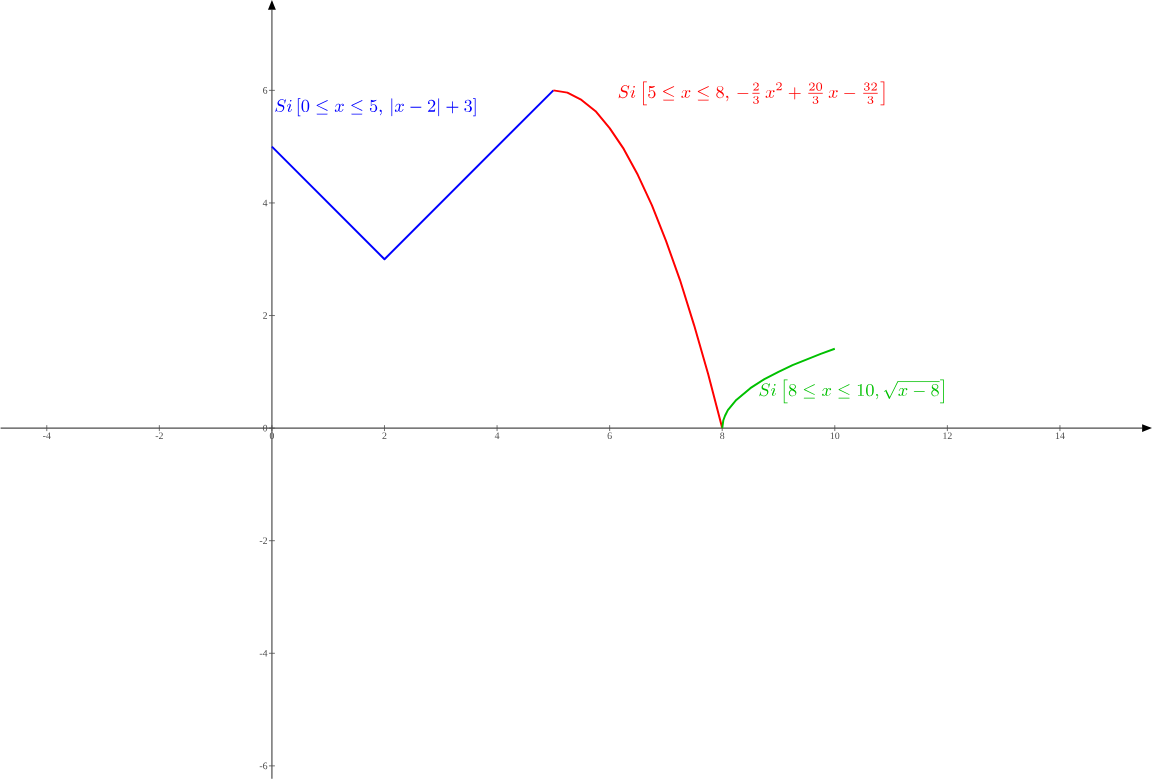 Image resolution: width=1152 pixels, height=780 pixels. What do you see at coordinates (751, 93) in the screenshot?
I see `series-label: $Si\left[5 \le x \le 8,\, -\frac{2}{3}\,x^2+\frac{20}{3}\,x-\frac{32}{3}\right]$` at bounding box center [751, 93].